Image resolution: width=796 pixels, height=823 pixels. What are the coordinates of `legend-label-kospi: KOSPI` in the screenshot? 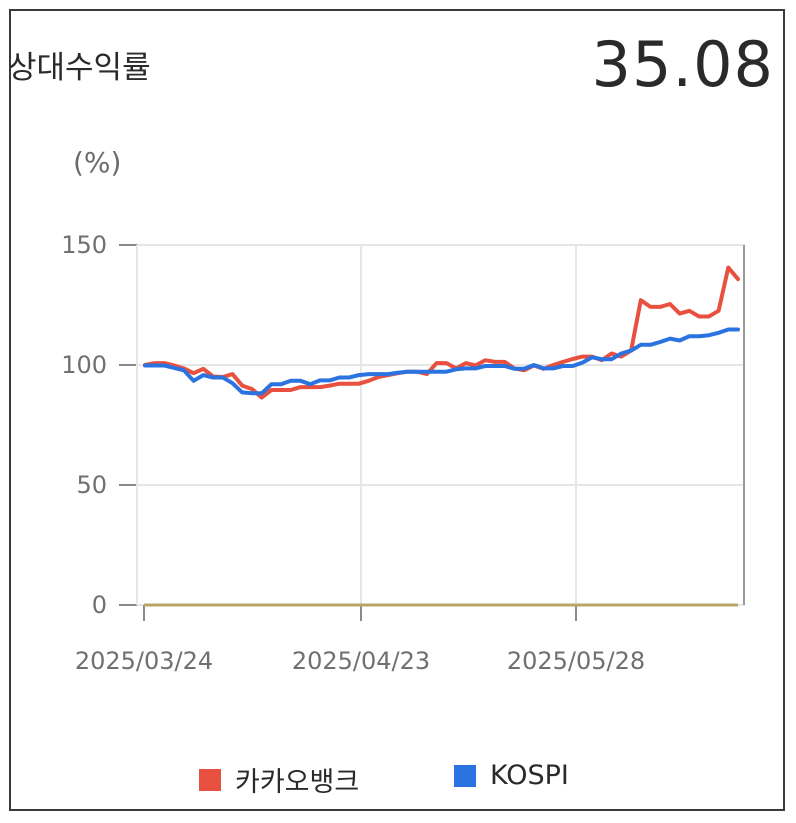 It's located at (529, 775).